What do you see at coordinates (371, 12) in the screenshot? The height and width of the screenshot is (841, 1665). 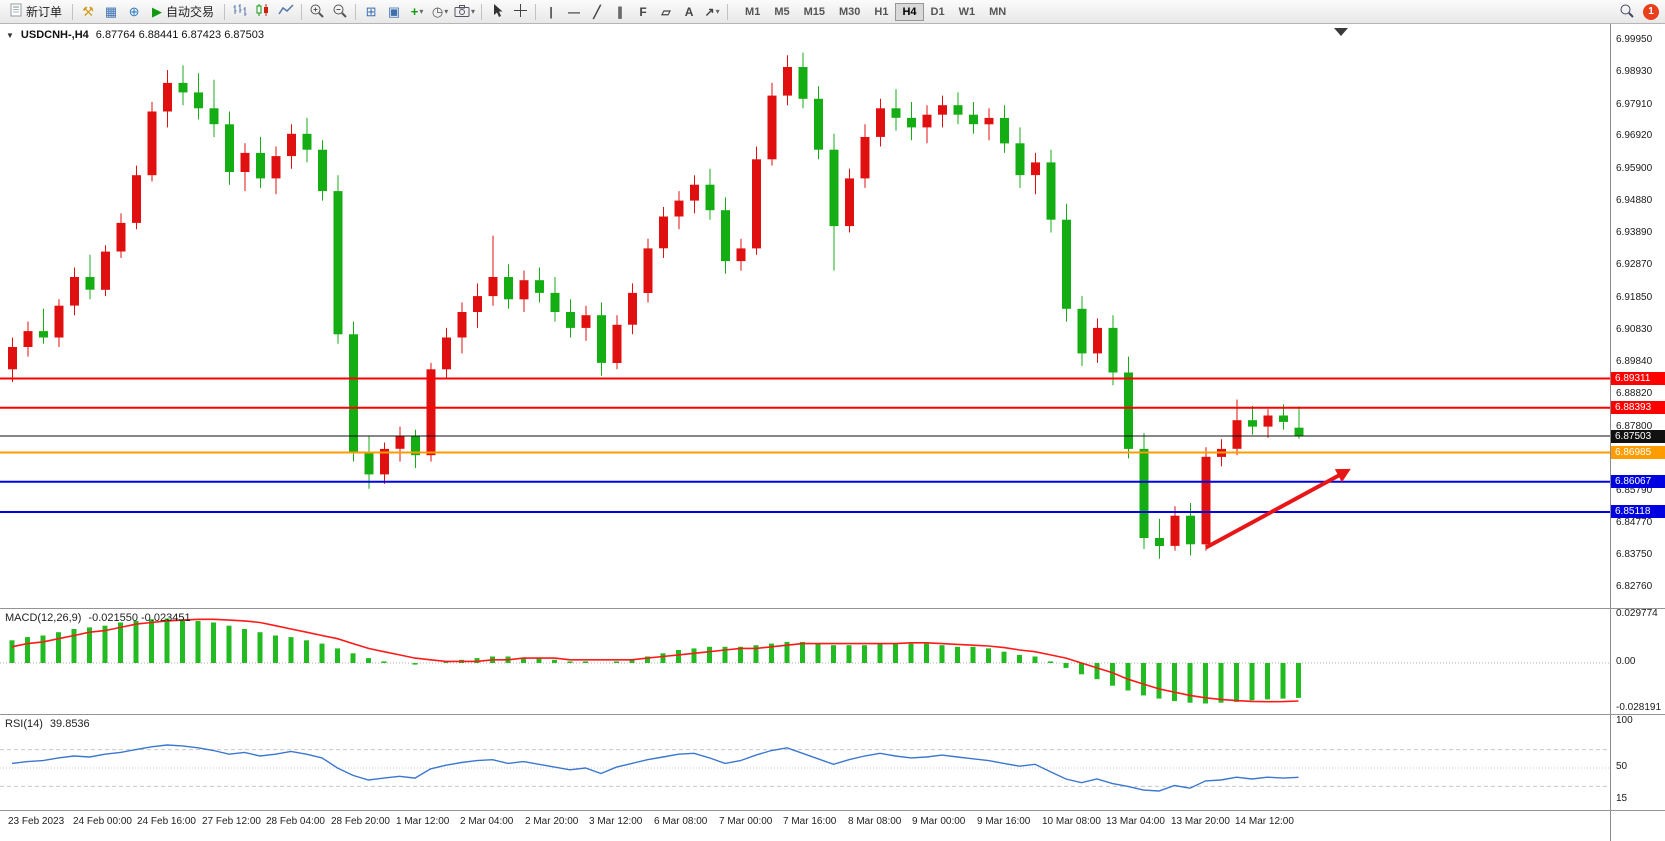 I see `tile-windows-button: ⊞` at bounding box center [371, 12].